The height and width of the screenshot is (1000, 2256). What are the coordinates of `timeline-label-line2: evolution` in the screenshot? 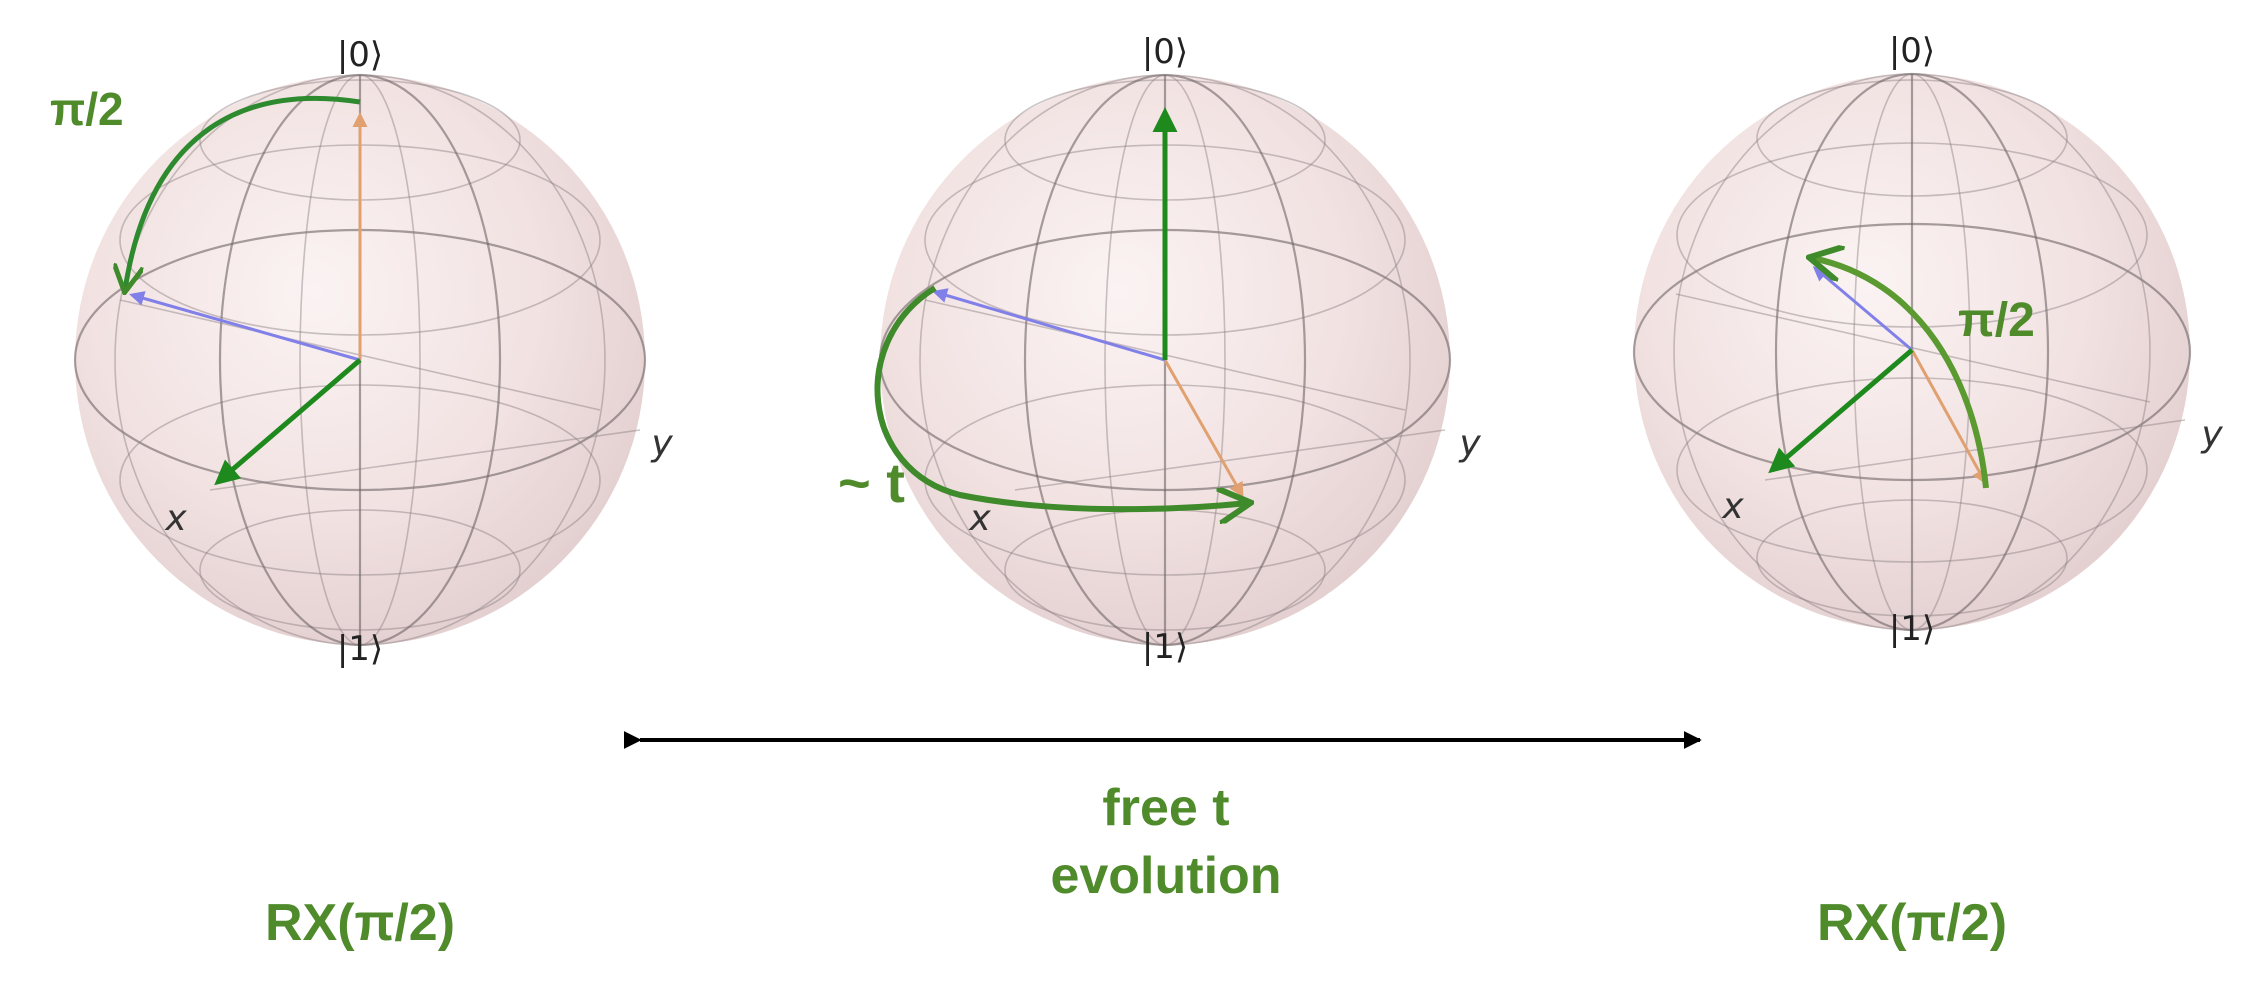 It's located at (1165, 876).